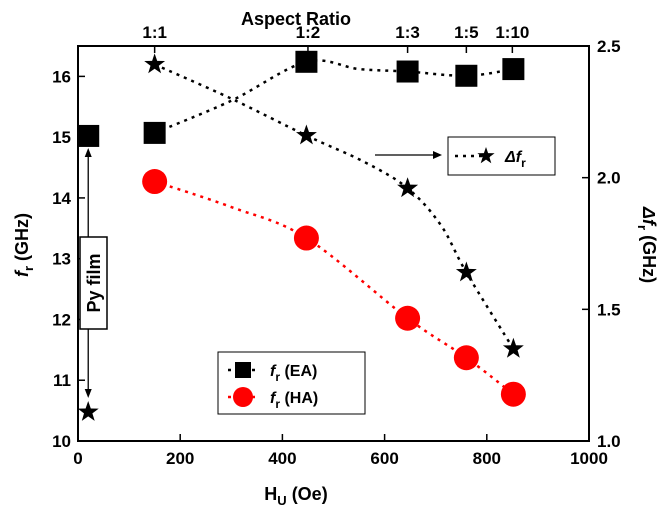 This screenshot has height=511, width=661. What do you see at coordinates (296, 19) in the screenshot?
I see `top-axis-title: Aspect Ratio` at bounding box center [296, 19].